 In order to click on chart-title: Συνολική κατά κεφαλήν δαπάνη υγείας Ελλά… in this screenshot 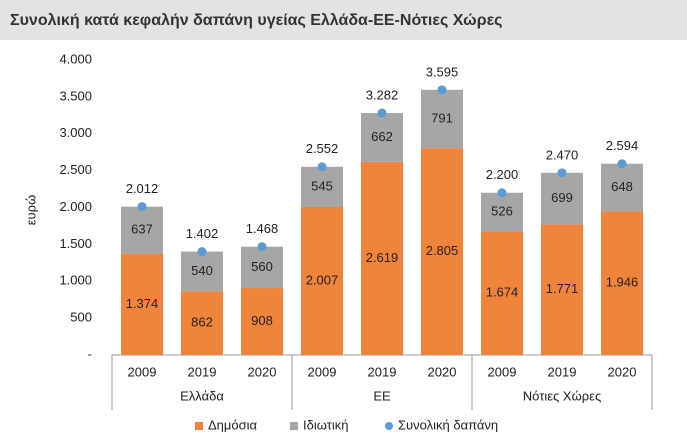, I will do `click(256, 20)`.